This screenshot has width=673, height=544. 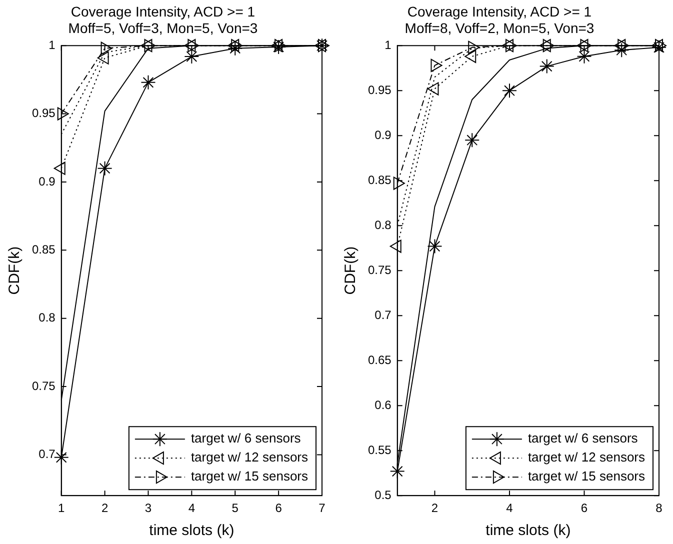 What do you see at coordinates (383, 495) in the screenshot?
I see `y-tick-label: 0.5` at bounding box center [383, 495].